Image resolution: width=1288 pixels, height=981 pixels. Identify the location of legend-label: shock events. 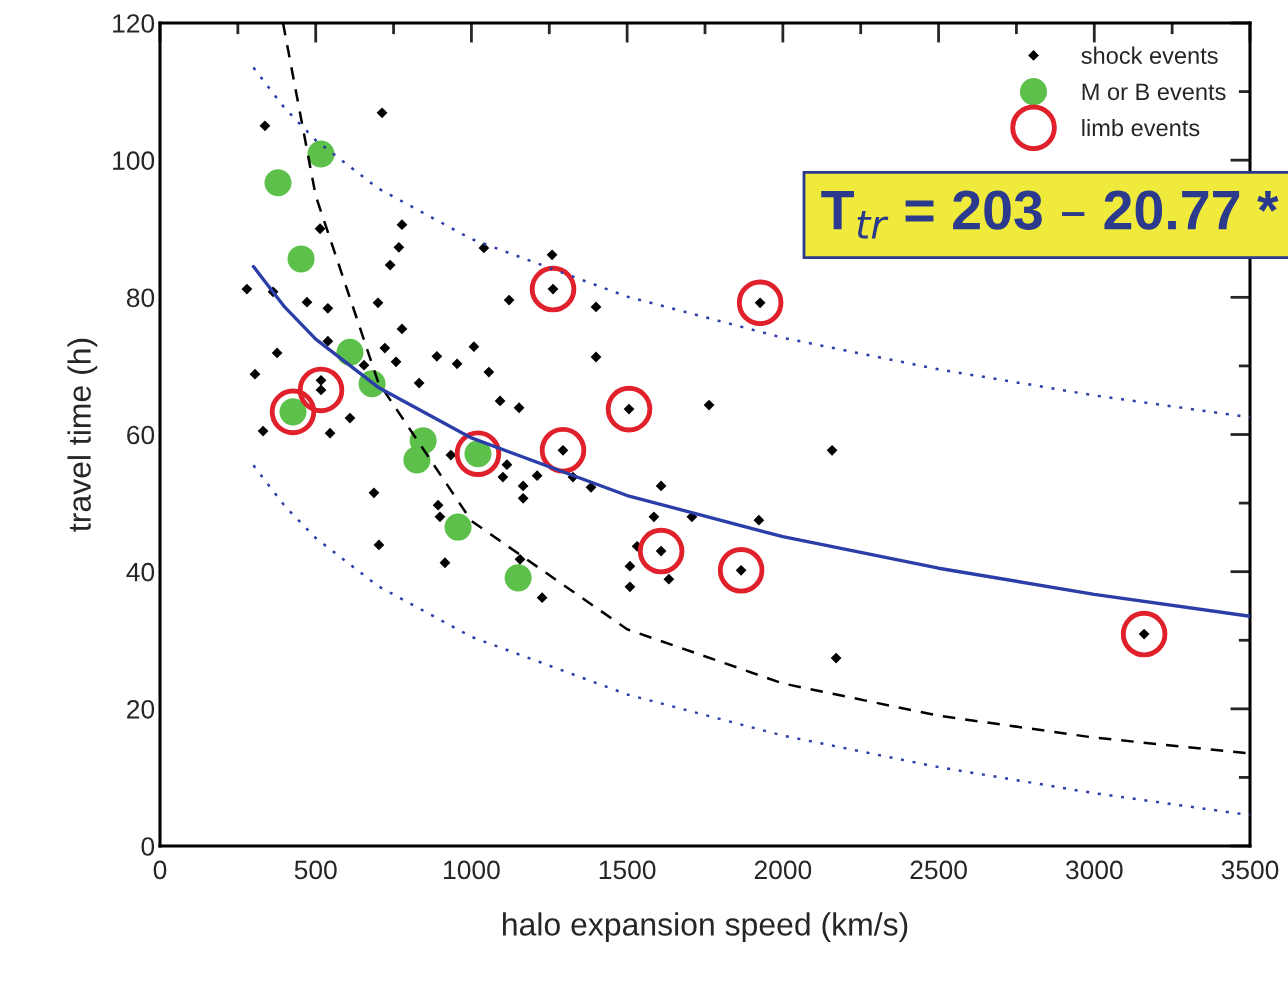
(1149, 55).